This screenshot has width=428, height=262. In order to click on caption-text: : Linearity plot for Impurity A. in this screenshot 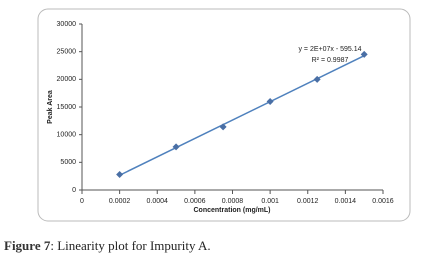, I will do `click(130, 245)`.